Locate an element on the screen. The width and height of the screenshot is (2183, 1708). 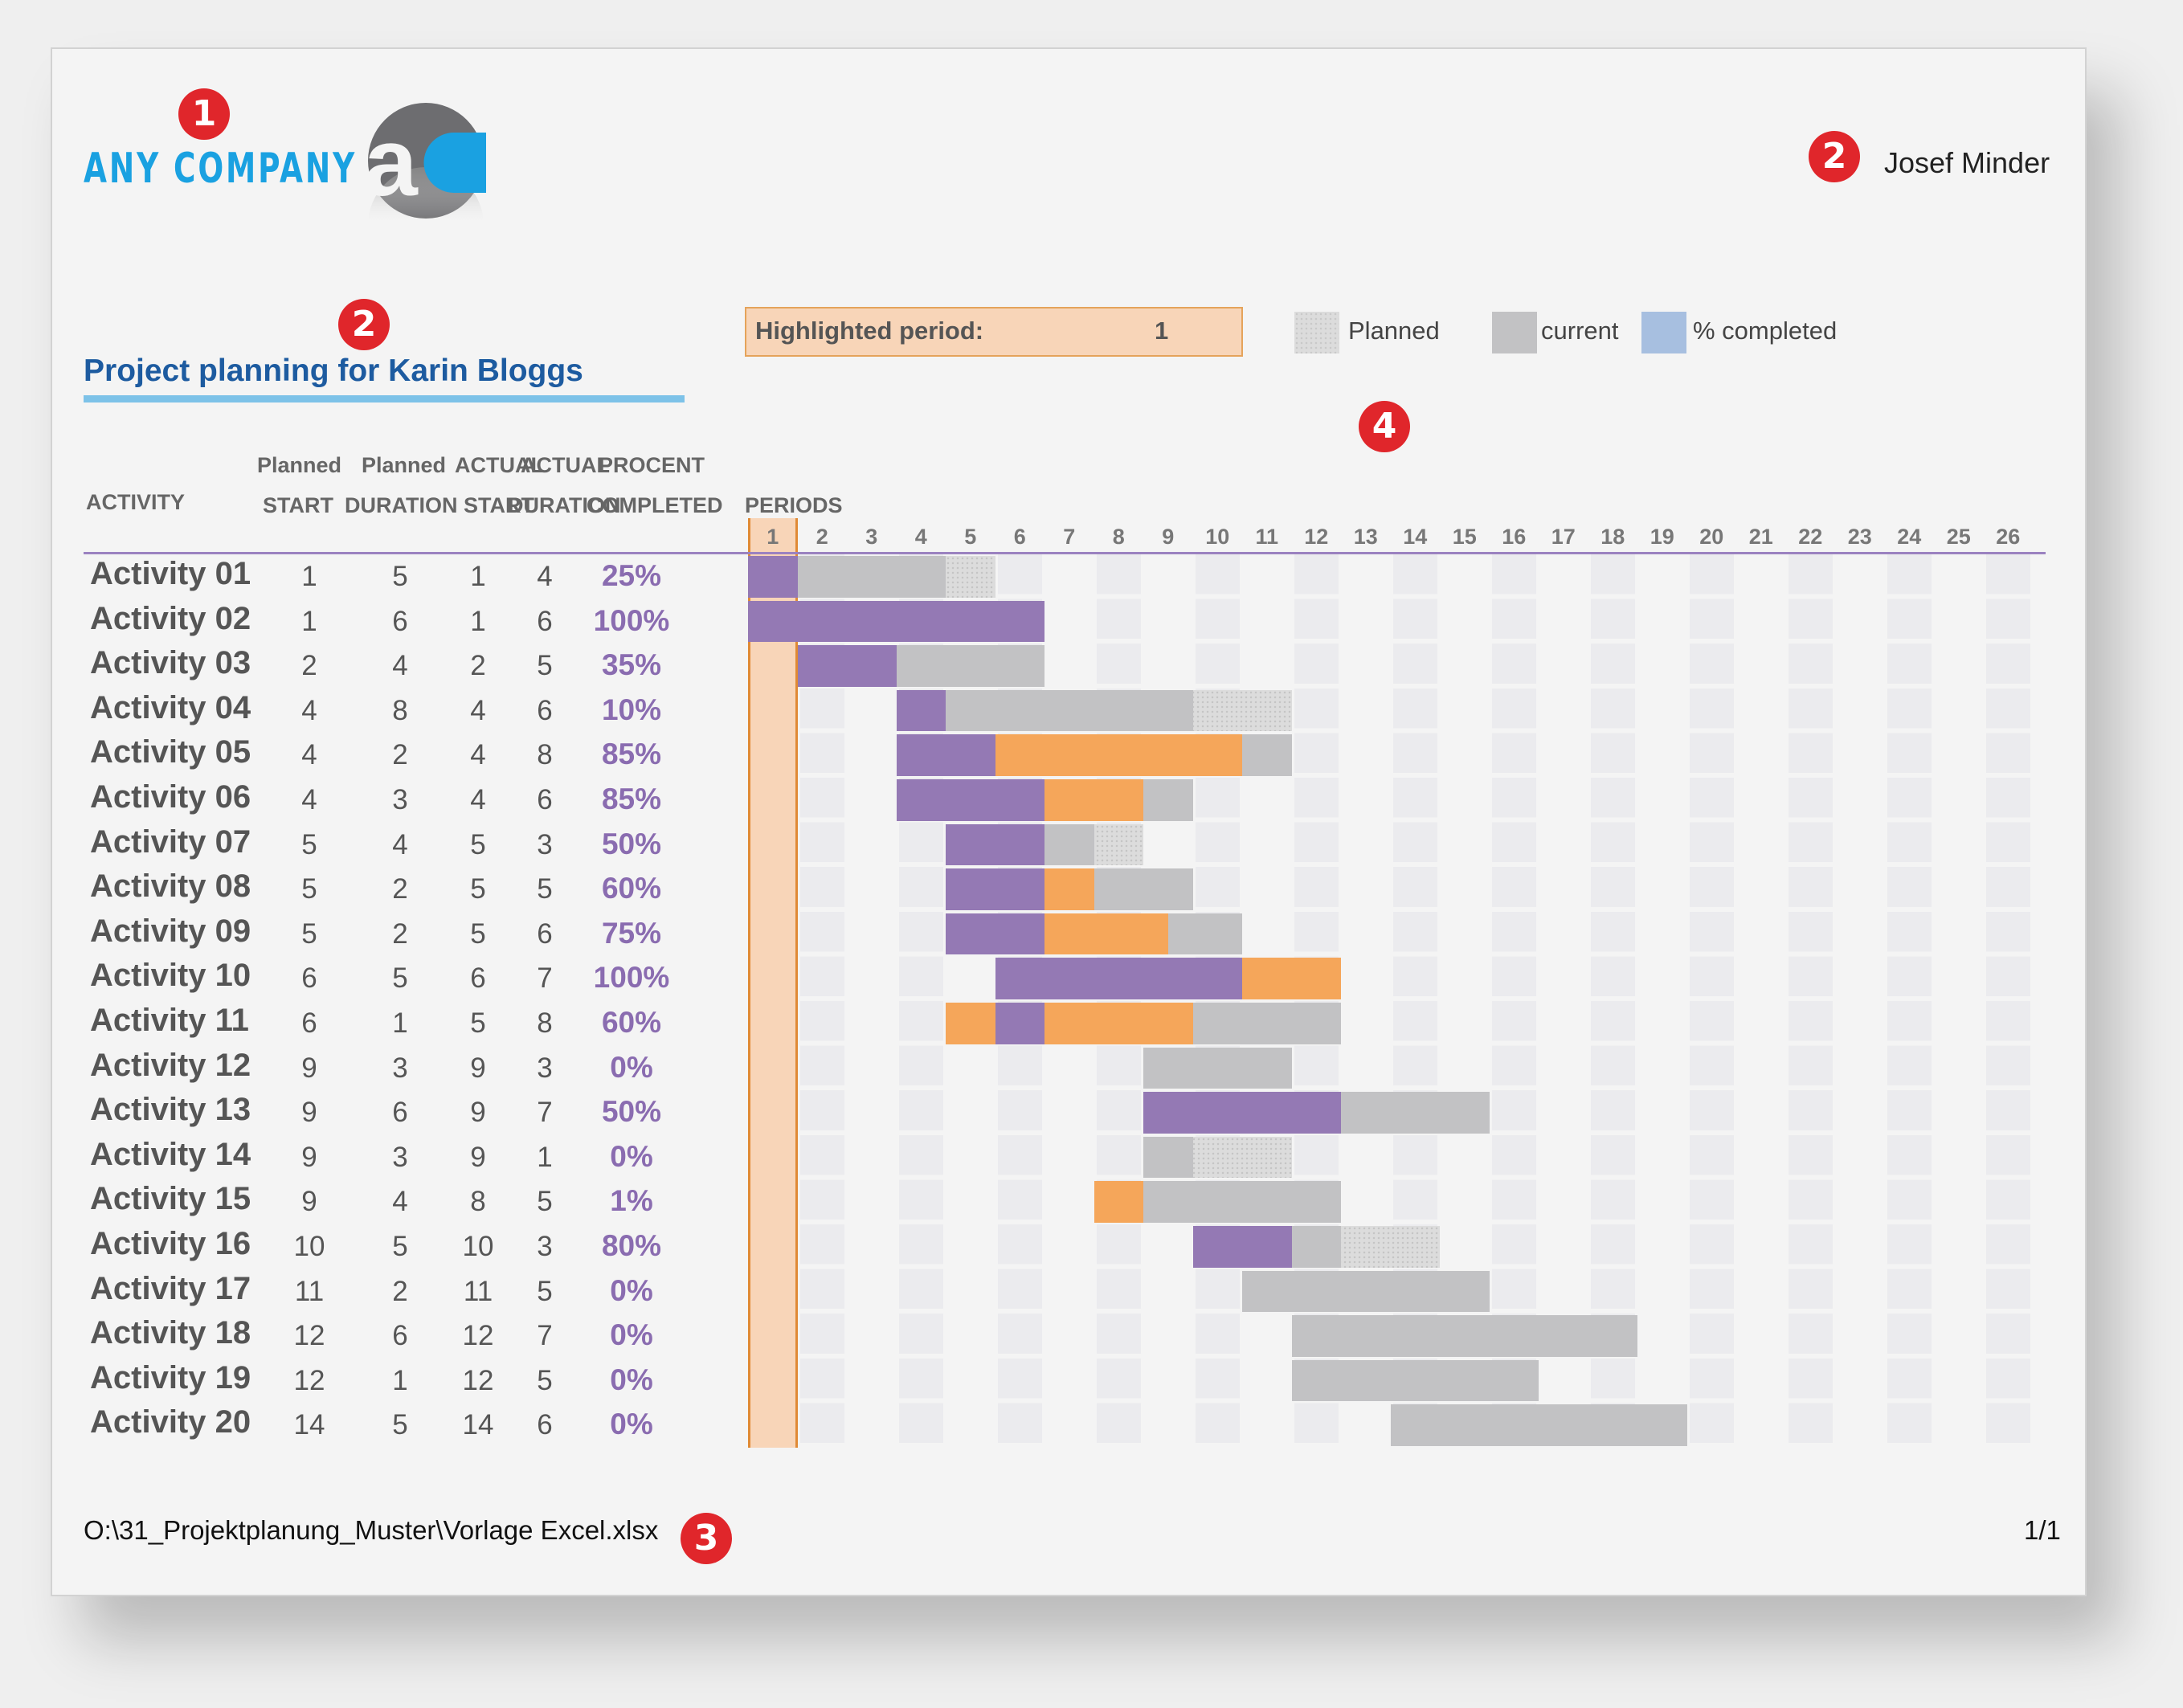
legend-completed-label: % completed is located at coordinates (1765, 331).